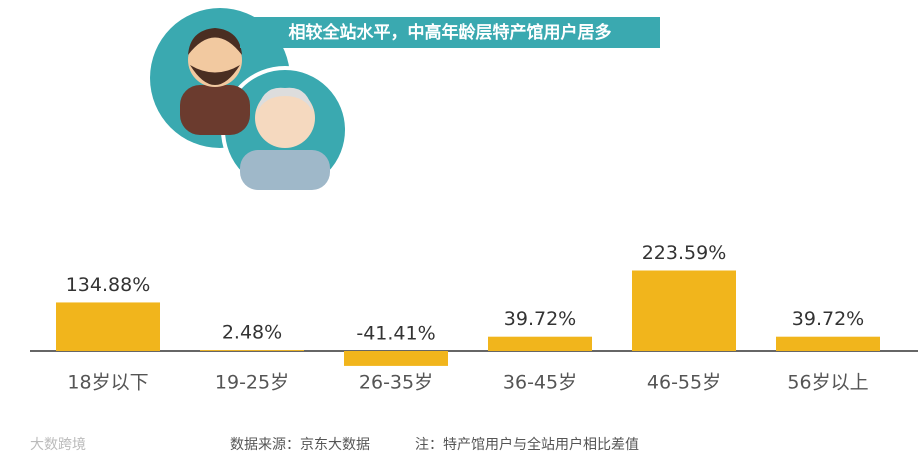 Image resolution: width=918 pixels, height=468 pixels. I want to click on x-tick-label: 18岁以下, so click(107, 383).